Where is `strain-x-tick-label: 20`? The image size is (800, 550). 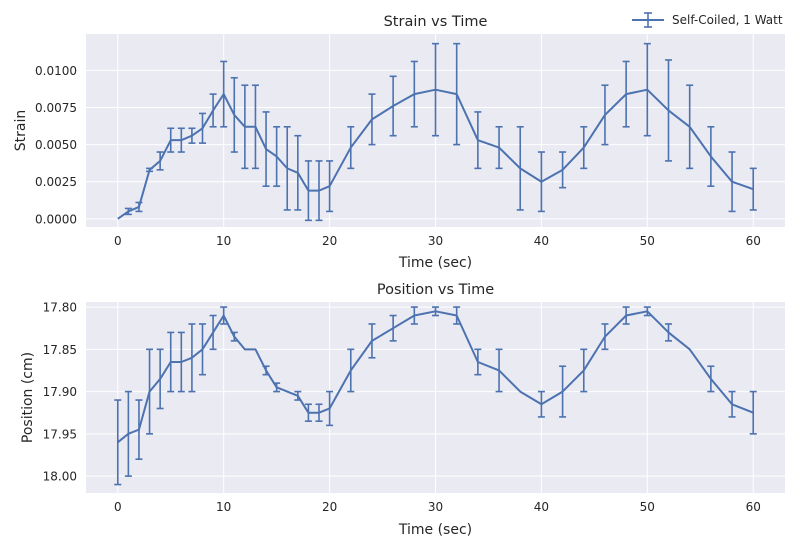 strain-x-tick-label: 20 is located at coordinates (329, 241).